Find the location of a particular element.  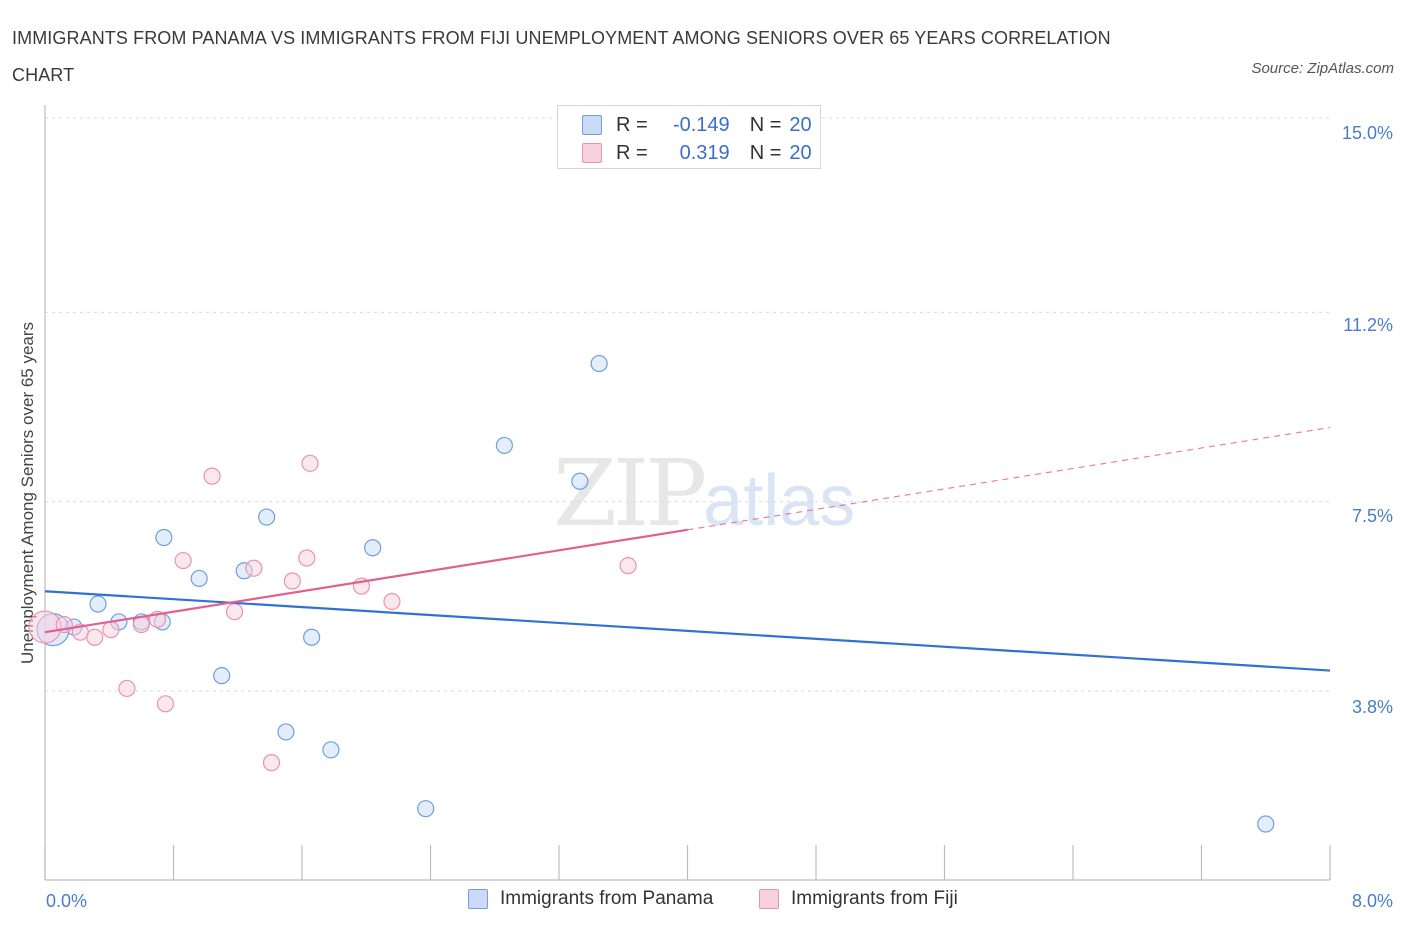

legend-item-panama: Immigrants from Panama is located at coordinates (590, 899).